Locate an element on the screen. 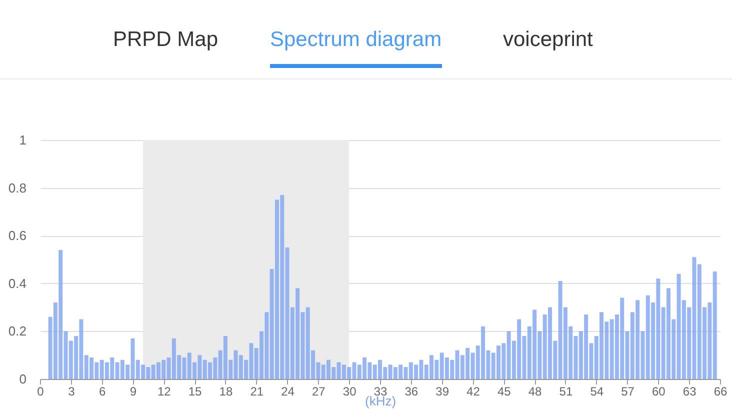 Image resolution: width=732 pixels, height=414 pixels. x-tick-label: 60 is located at coordinates (659, 391).